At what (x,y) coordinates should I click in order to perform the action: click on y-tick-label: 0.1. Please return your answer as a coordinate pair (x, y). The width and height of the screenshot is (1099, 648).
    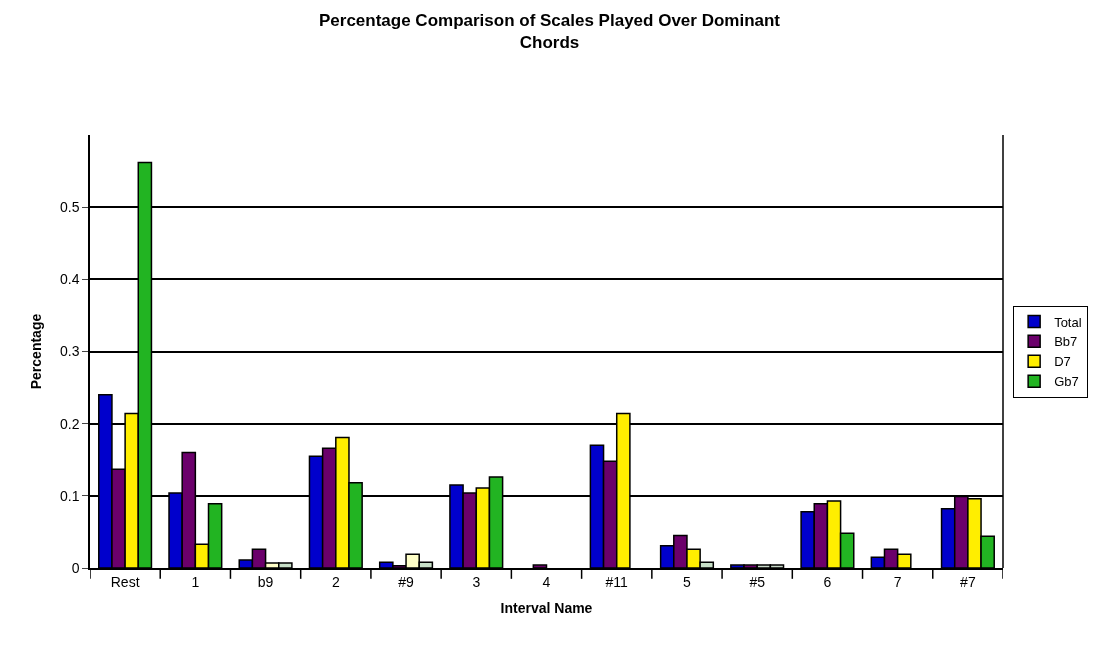
    Looking at the image, I should click on (69, 495).